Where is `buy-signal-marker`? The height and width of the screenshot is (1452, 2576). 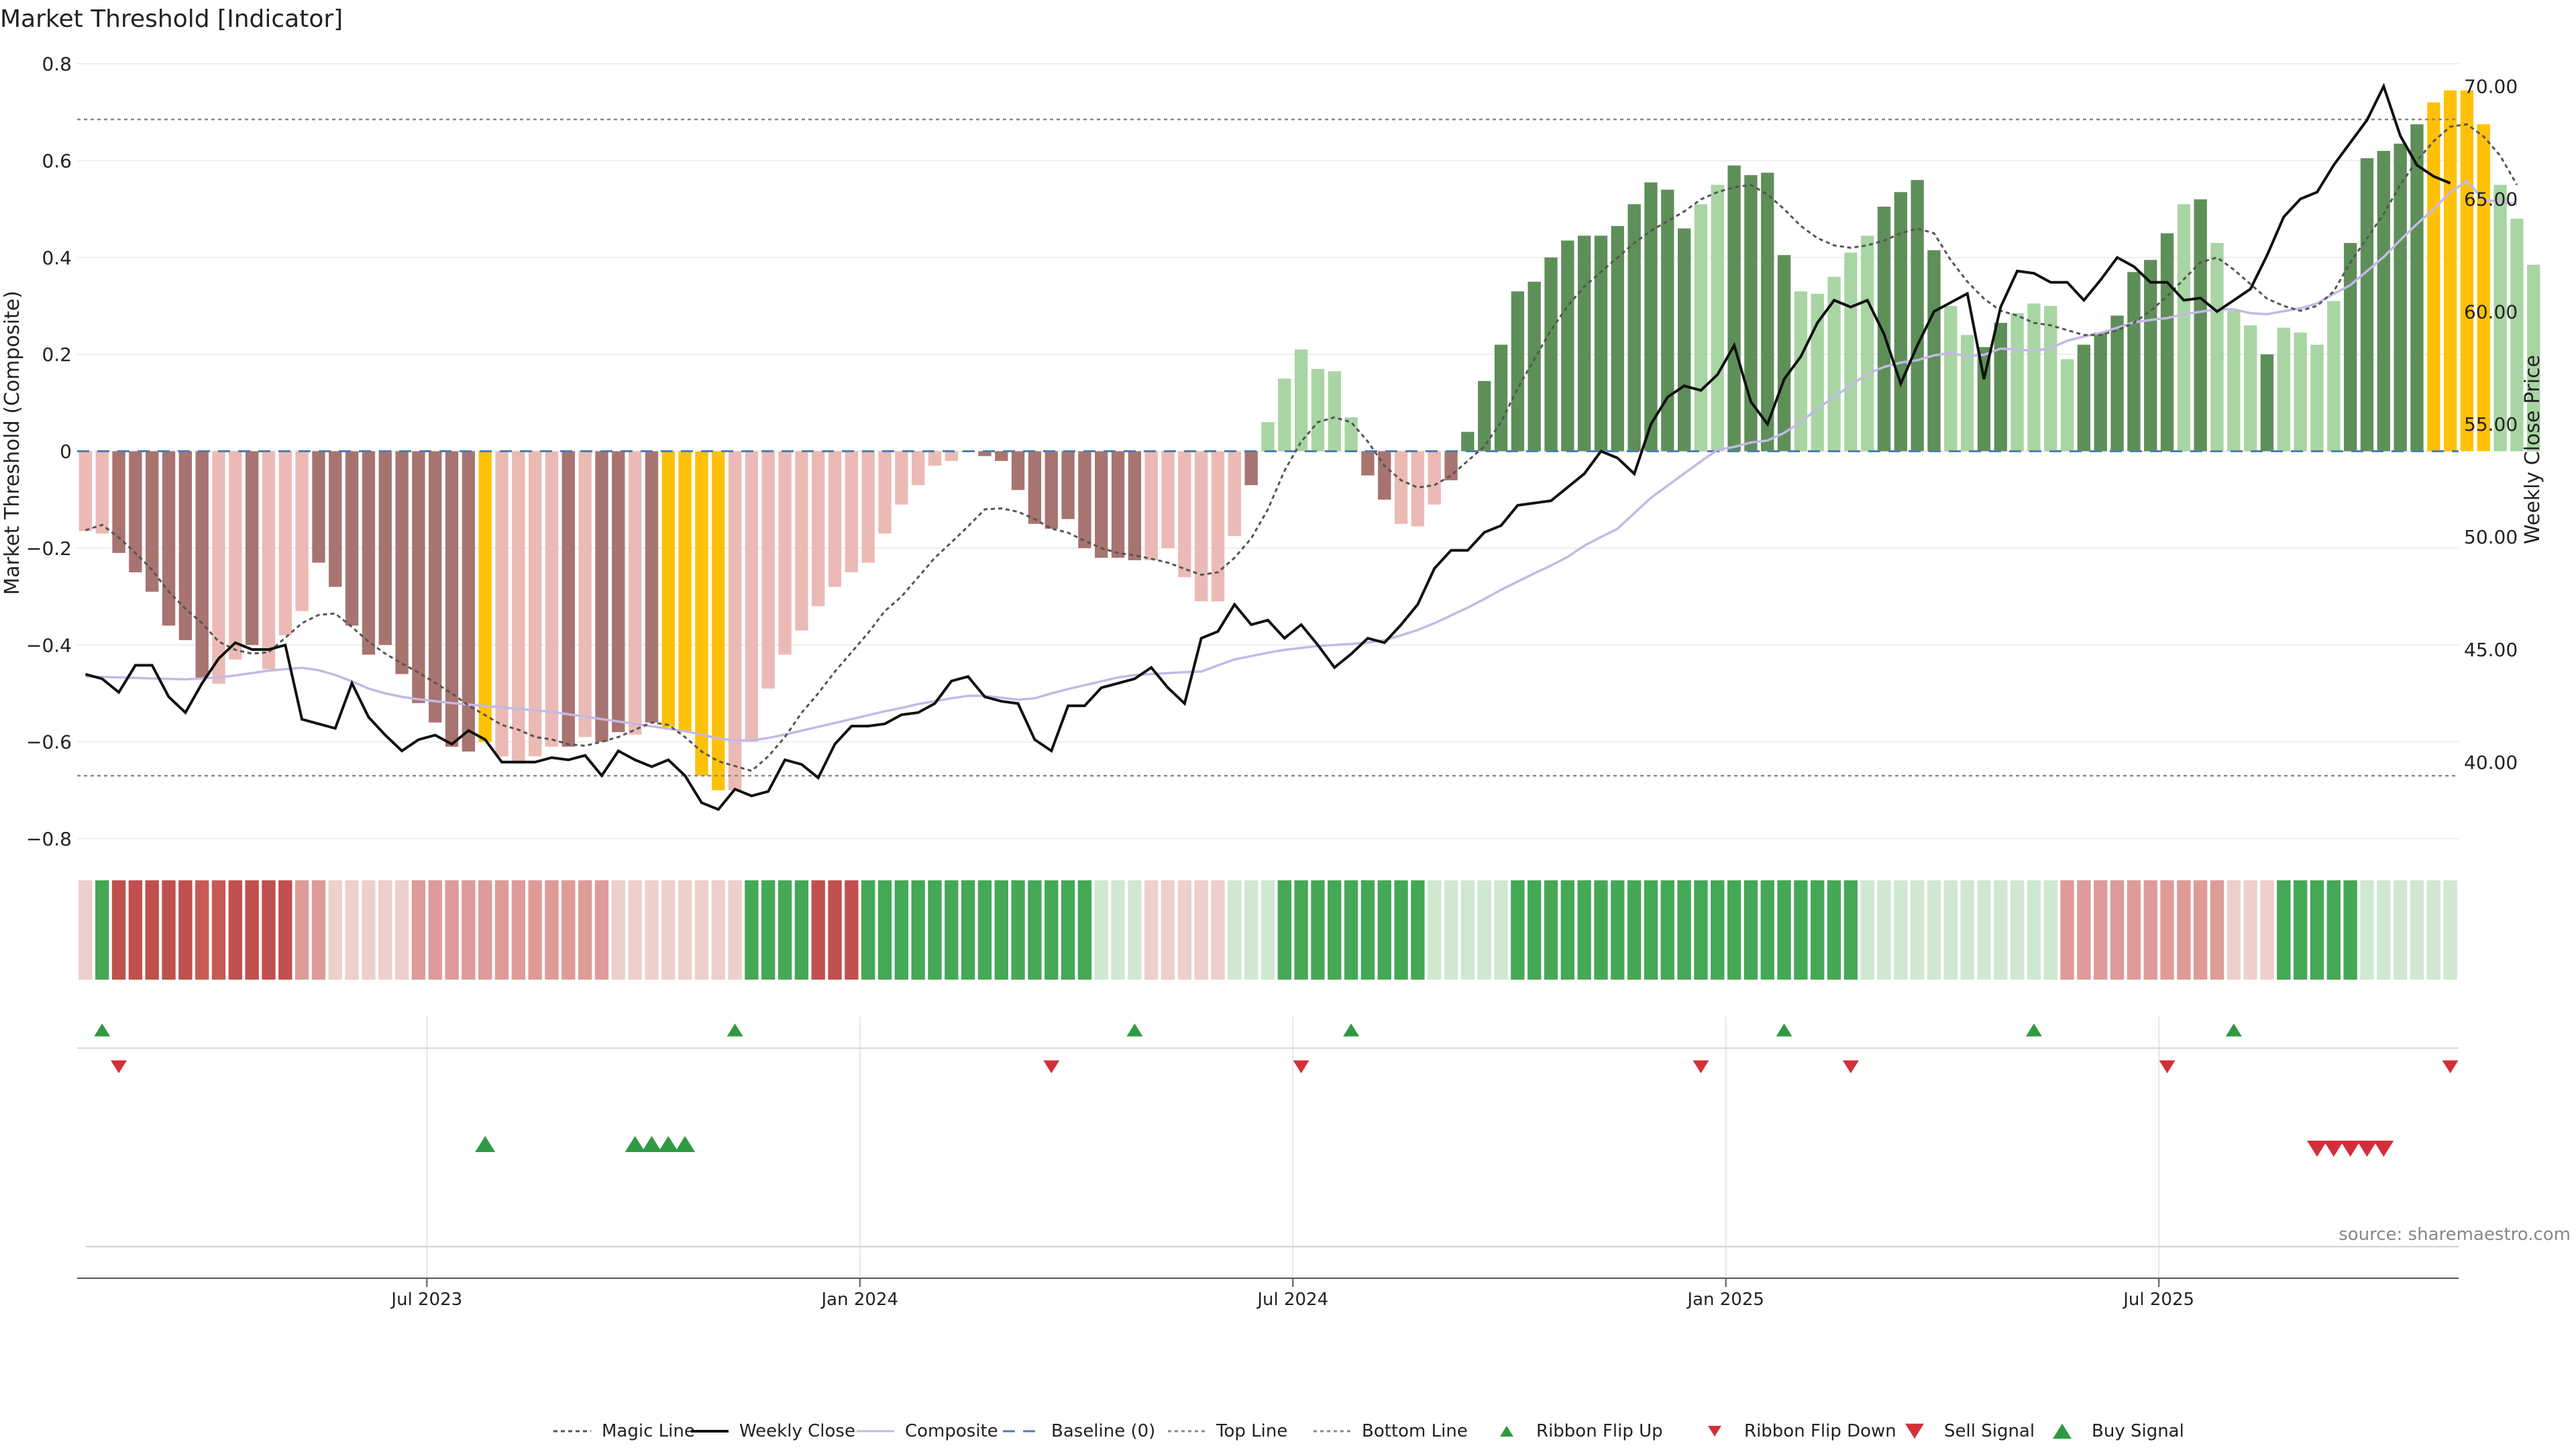 buy-signal-marker is located at coordinates (635, 1144).